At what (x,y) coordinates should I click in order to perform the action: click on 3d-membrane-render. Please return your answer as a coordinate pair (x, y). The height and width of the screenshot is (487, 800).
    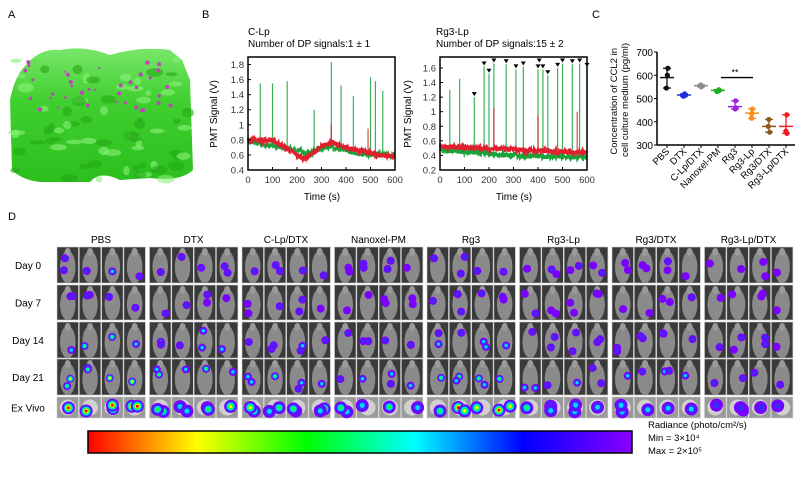
    Looking at the image, I should click on (100, 116).